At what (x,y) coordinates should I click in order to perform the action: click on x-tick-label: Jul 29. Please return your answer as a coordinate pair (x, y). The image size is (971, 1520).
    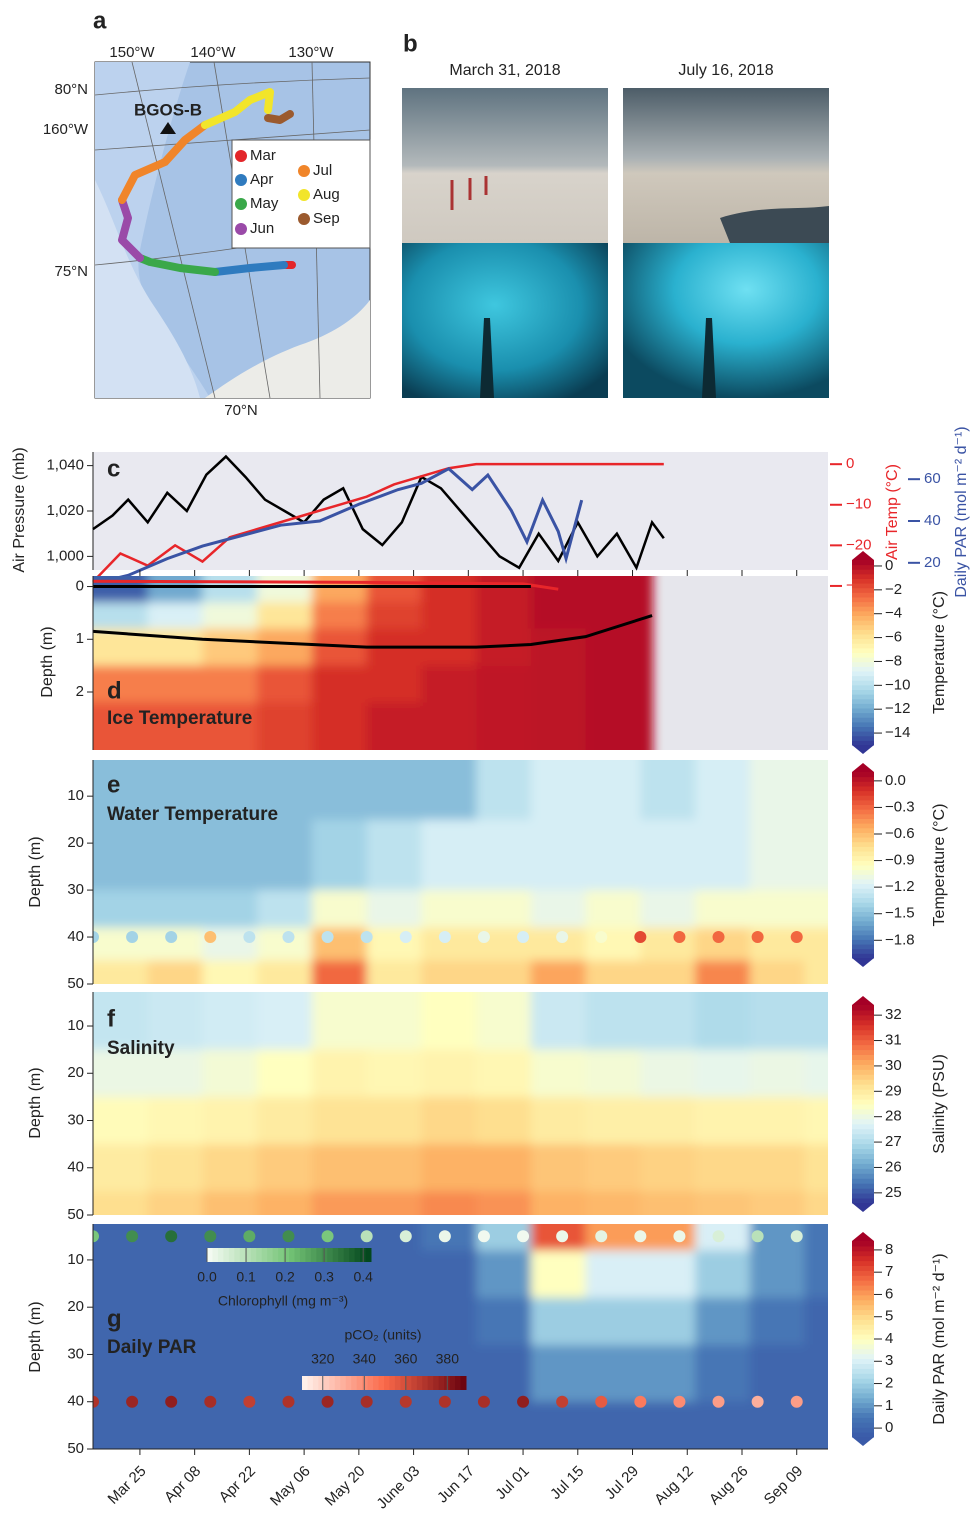
    Looking at the image, I should click on (622, 1483).